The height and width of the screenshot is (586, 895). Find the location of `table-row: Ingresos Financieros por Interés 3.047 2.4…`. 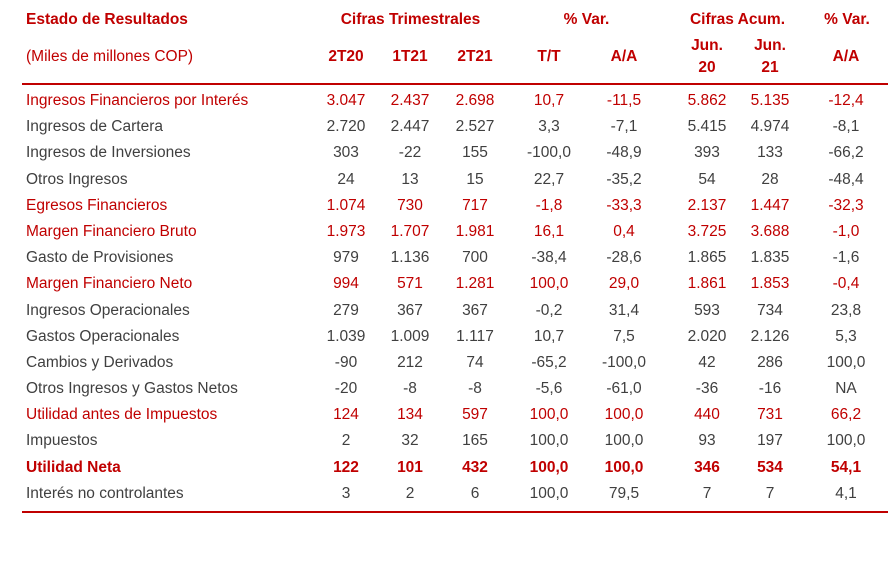

table-row: Ingresos Financieros por Interés 3.047 2.4… is located at coordinates (455, 101).